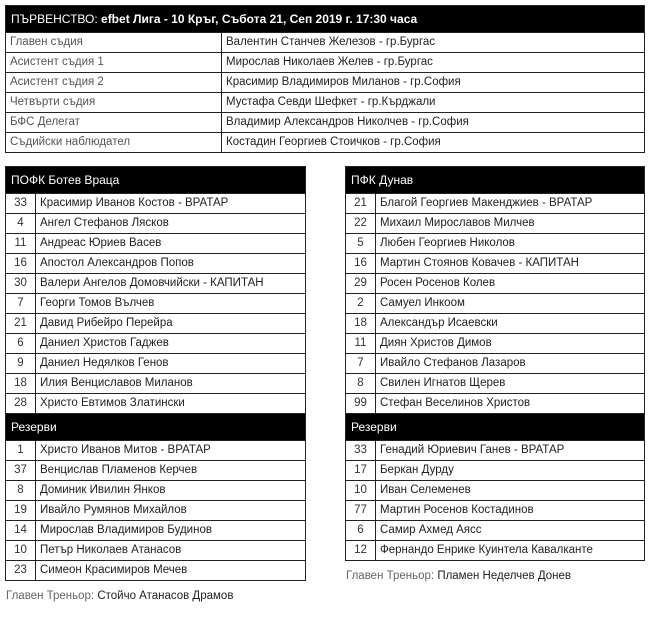 This screenshot has width=652, height=617. I want to click on player-row: 2 Самуел Инкоом, so click(495, 303).